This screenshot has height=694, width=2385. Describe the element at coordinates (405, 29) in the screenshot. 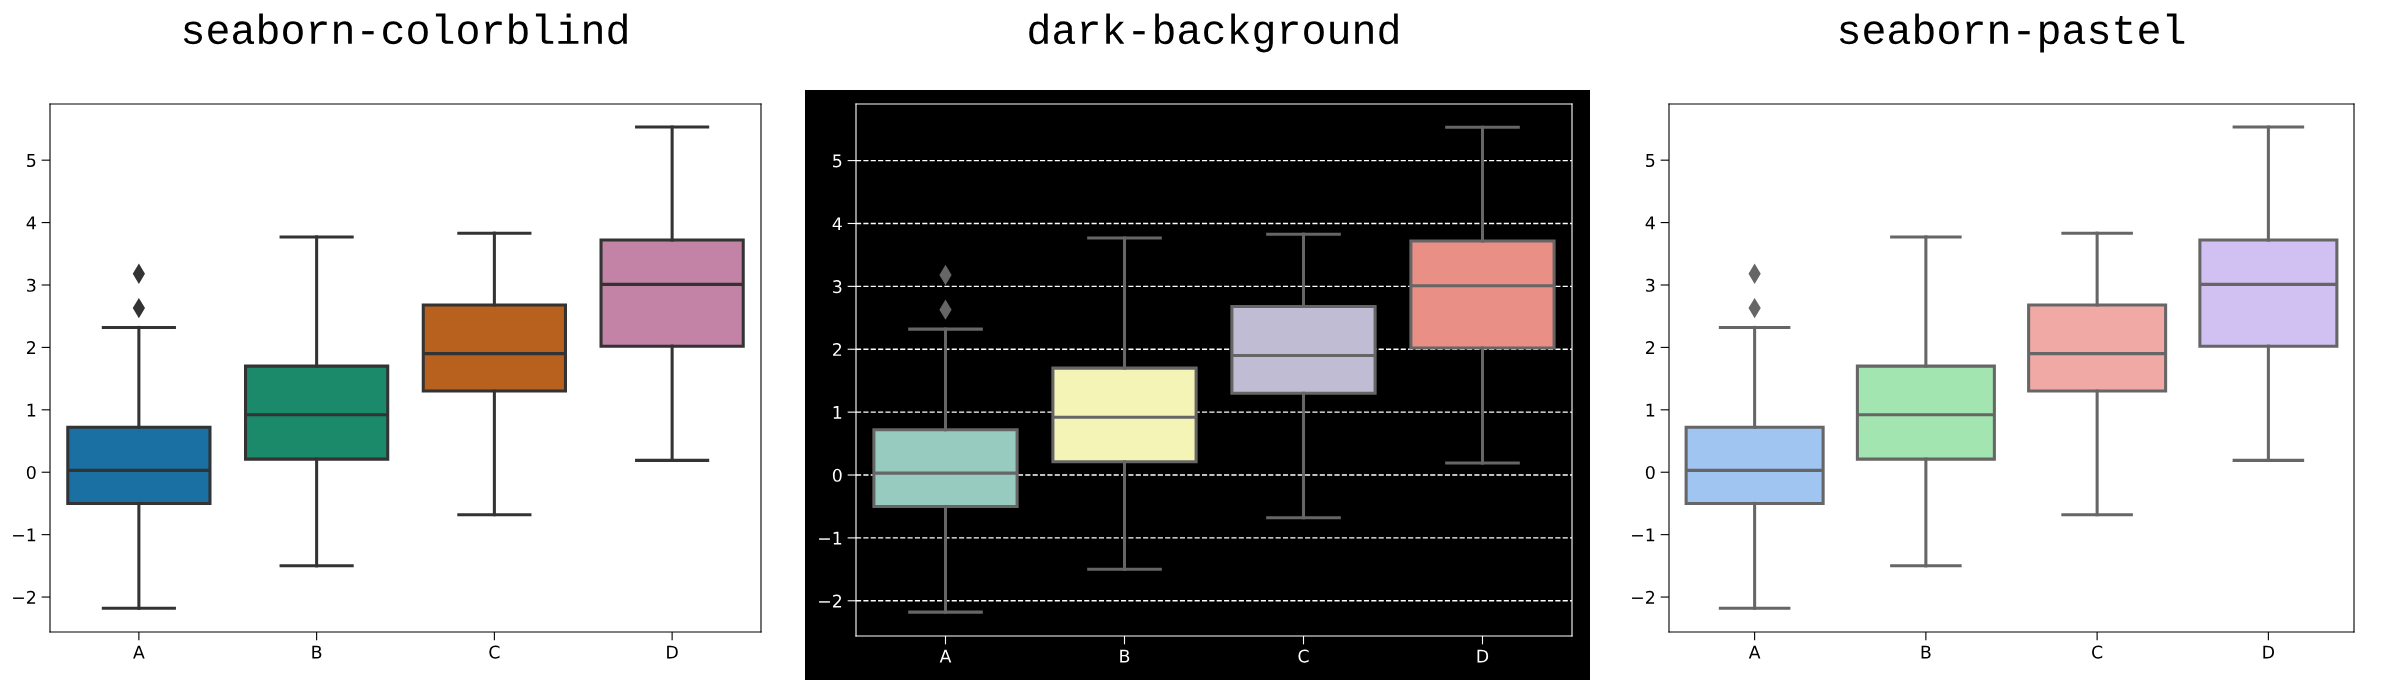

I see `chart-title: seaborn-colorblind` at that location.